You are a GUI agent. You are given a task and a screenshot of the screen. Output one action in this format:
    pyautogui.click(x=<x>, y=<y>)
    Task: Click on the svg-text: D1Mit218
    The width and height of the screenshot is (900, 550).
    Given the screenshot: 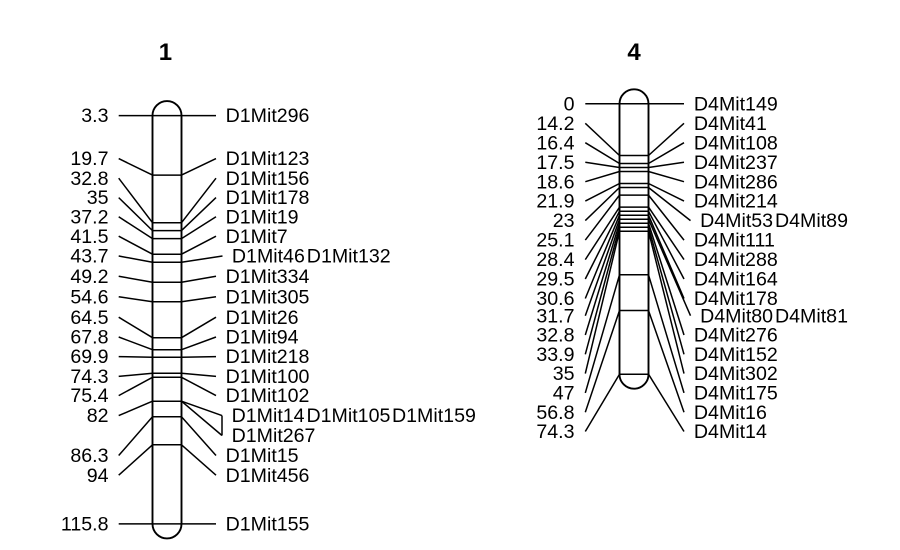 What is the action you would take?
    pyautogui.click(x=268, y=357)
    